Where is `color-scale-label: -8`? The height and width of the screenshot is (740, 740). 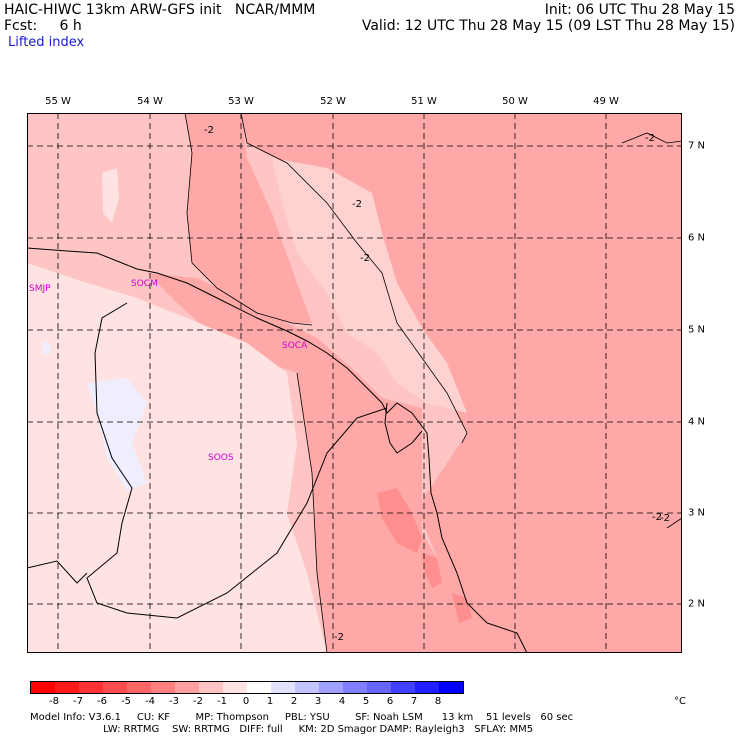 color-scale-label: -8 is located at coordinates (54, 701).